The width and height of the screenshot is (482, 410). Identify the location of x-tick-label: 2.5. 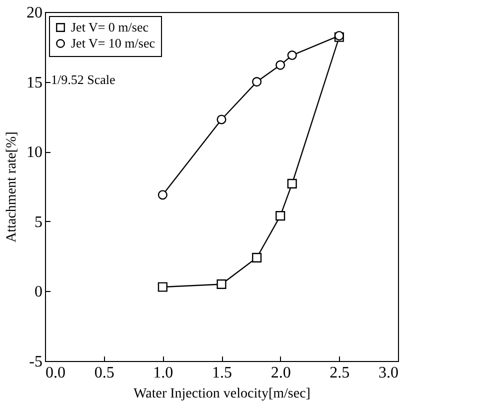
(340, 373).